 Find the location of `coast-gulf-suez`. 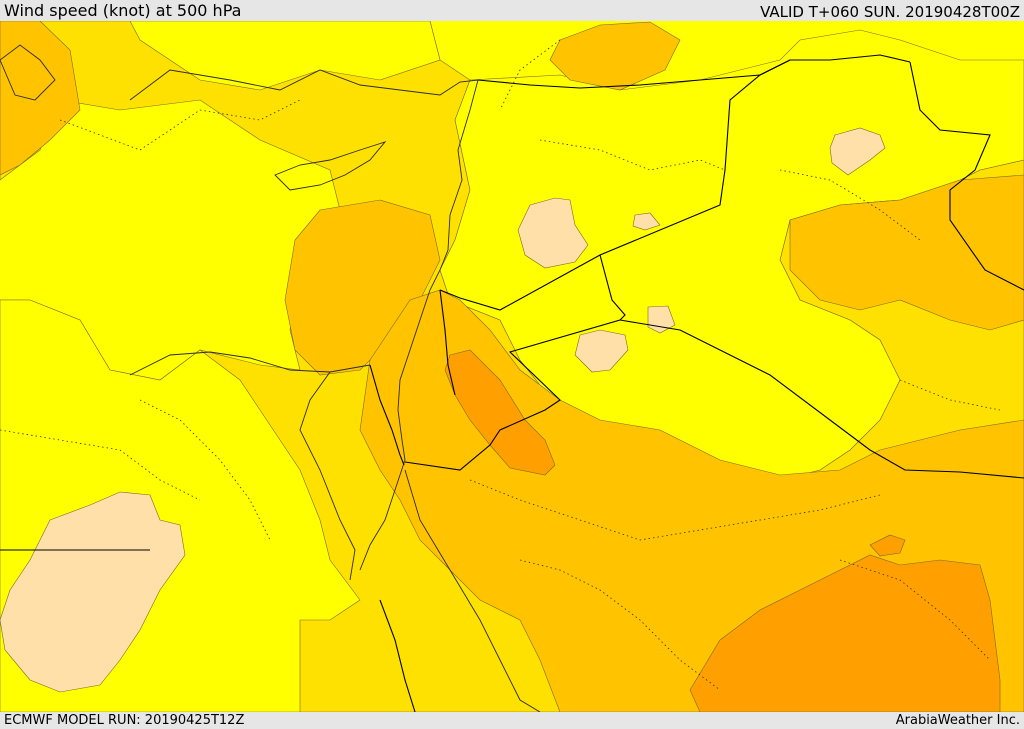

coast-gulf-suez is located at coordinates (327, 476).